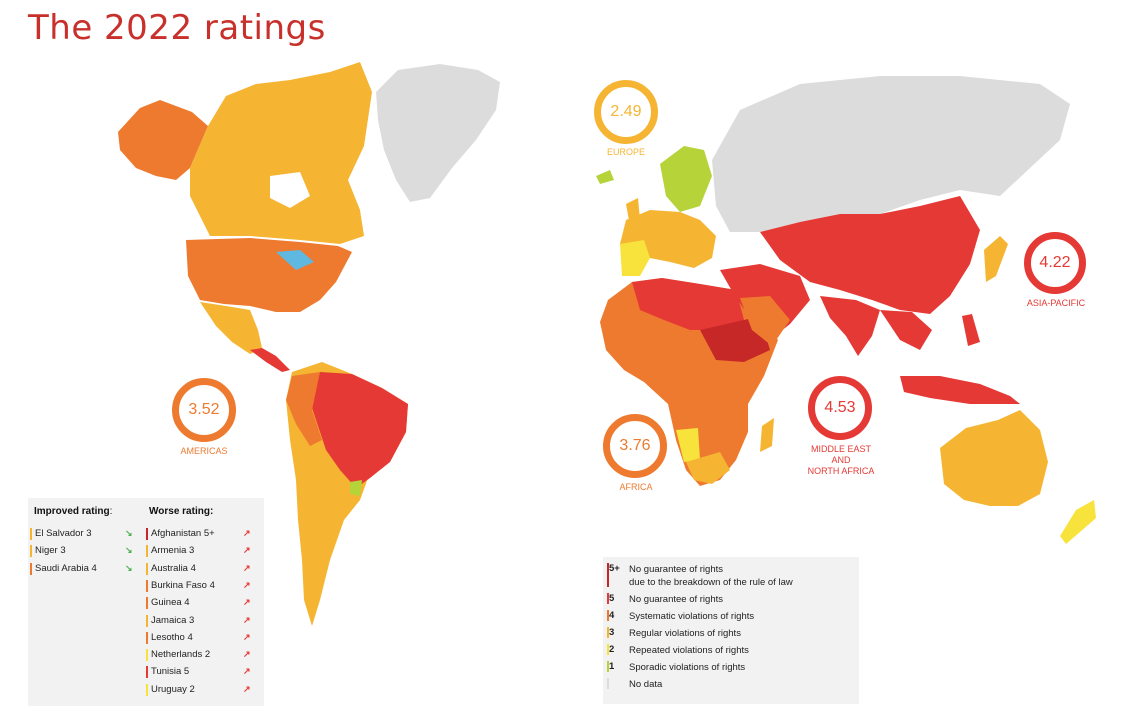 This screenshot has width=1130, height=727. I want to click on worse-item: Tunisia 5, so click(168, 672).